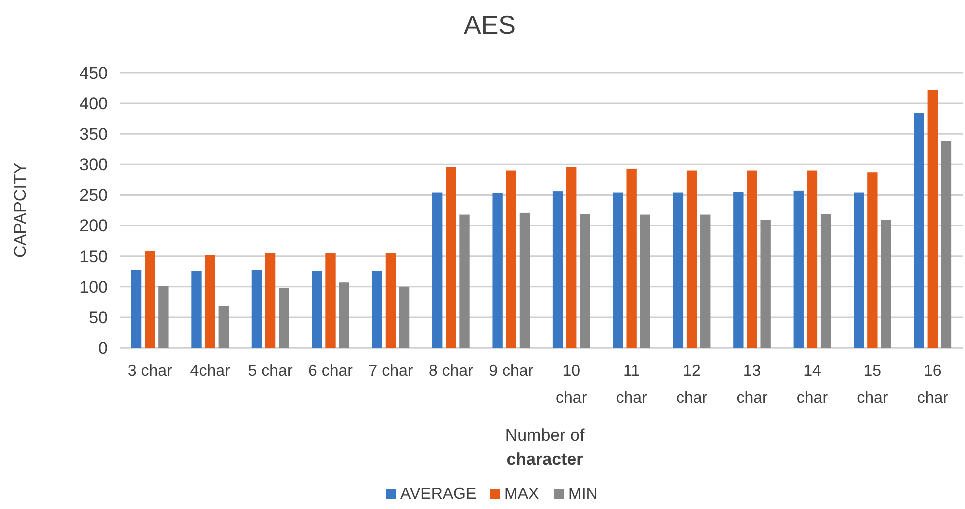 The height and width of the screenshot is (509, 965). Describe the element at coordinates (812, 385) in the screenshot. I see `x-tick-label: 14 char` at that location.